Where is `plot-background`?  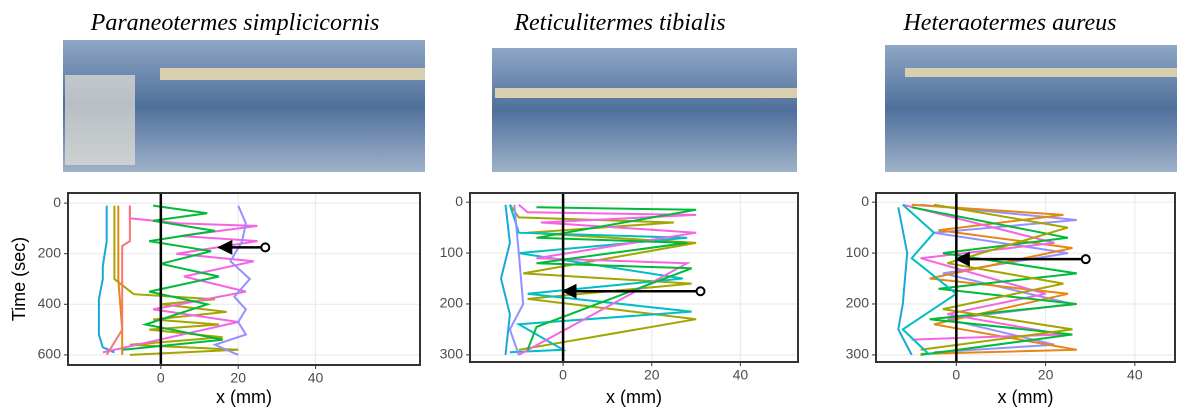
plot-background is located at coordinates (244, 279).